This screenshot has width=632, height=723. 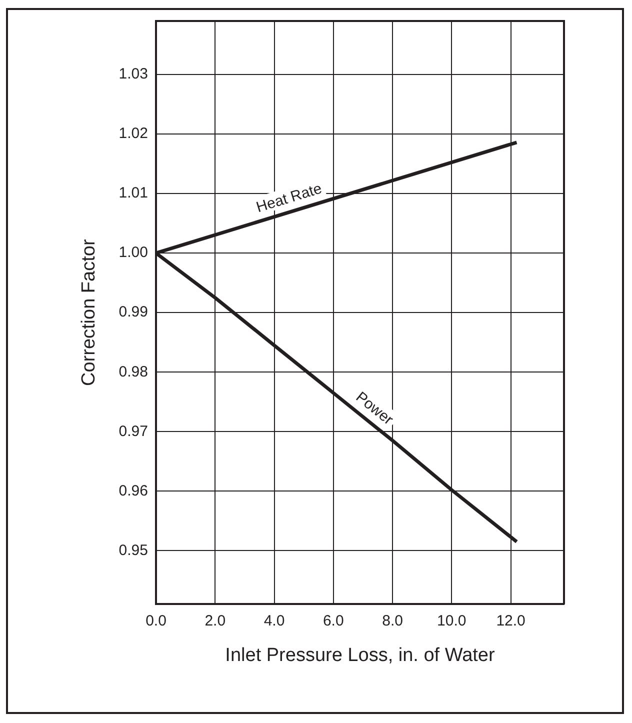 What do you see at coordinates (89, 312) in the screenshot?
I see `y-axis-title: Correction Factor` at bounding box center [89, 312].